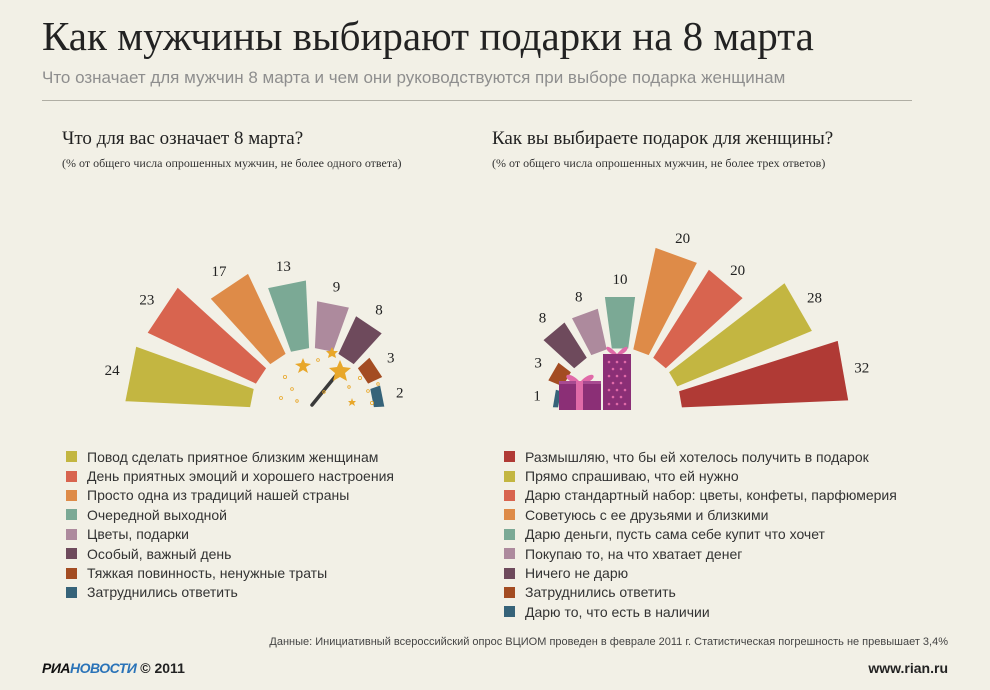 This screenshot has height=690, width=990. I want to click on legend-item-0-7: Затруднились ответить, so click(230, 592).